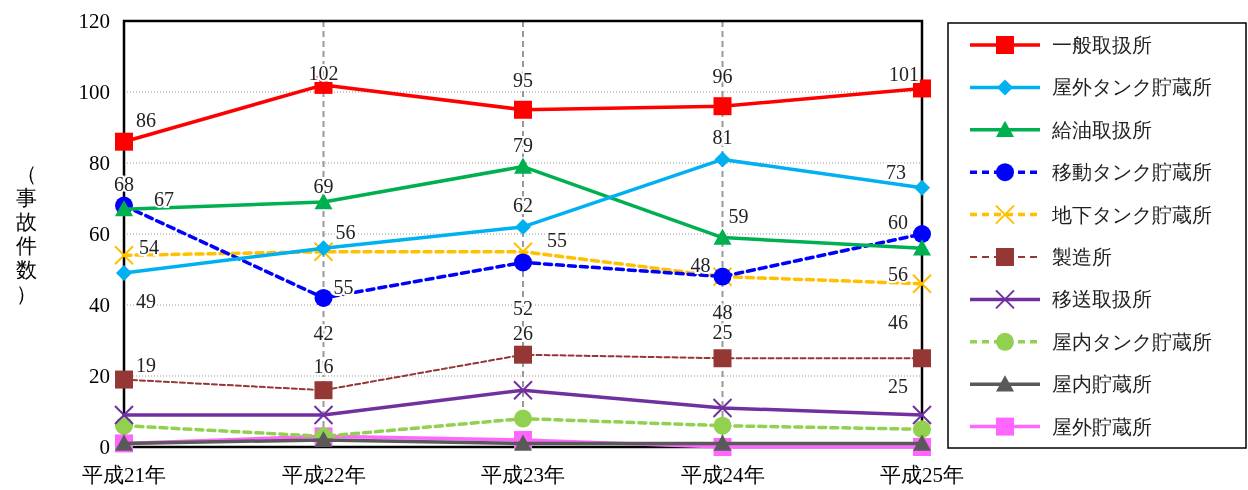 The height and width of the screenshot is (490, 1248). Describe the element at coordinates (164, 199) in the screenshot. I see `data-label: 67` at that location.